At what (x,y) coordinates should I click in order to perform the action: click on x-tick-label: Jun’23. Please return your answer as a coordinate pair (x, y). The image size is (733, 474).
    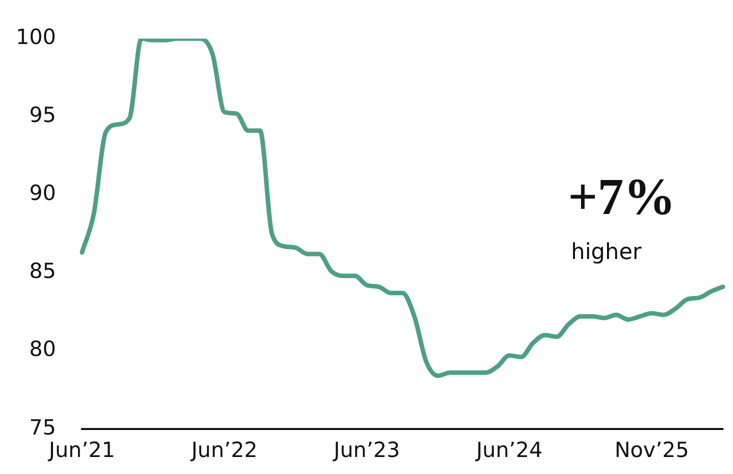
    Looking at the image, I should click on (366, 450).